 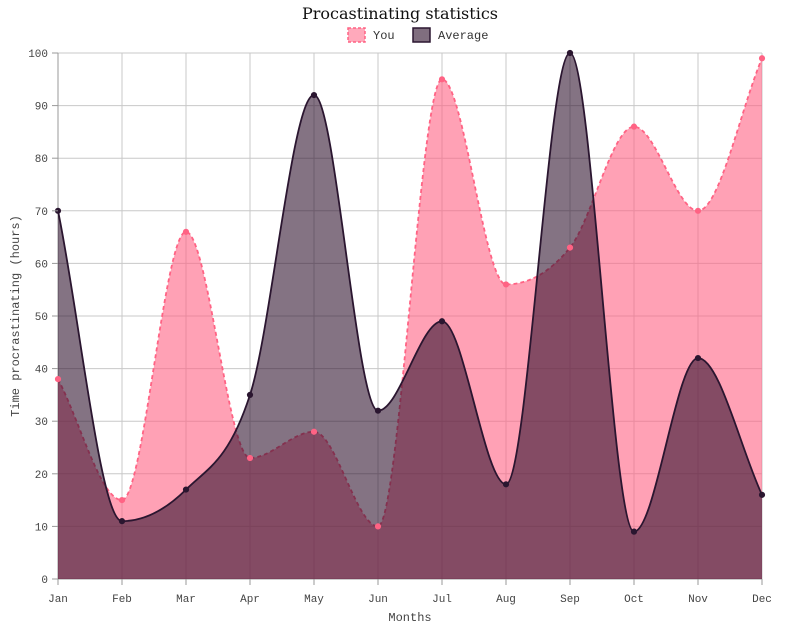 I want to click on y-tick-label: 50, so click(x=41, y=318).